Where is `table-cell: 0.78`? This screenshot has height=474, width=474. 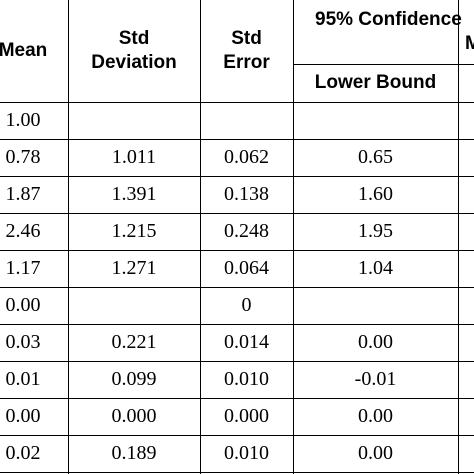 table-cell: 0.78 is located at coordinates (23, 157).